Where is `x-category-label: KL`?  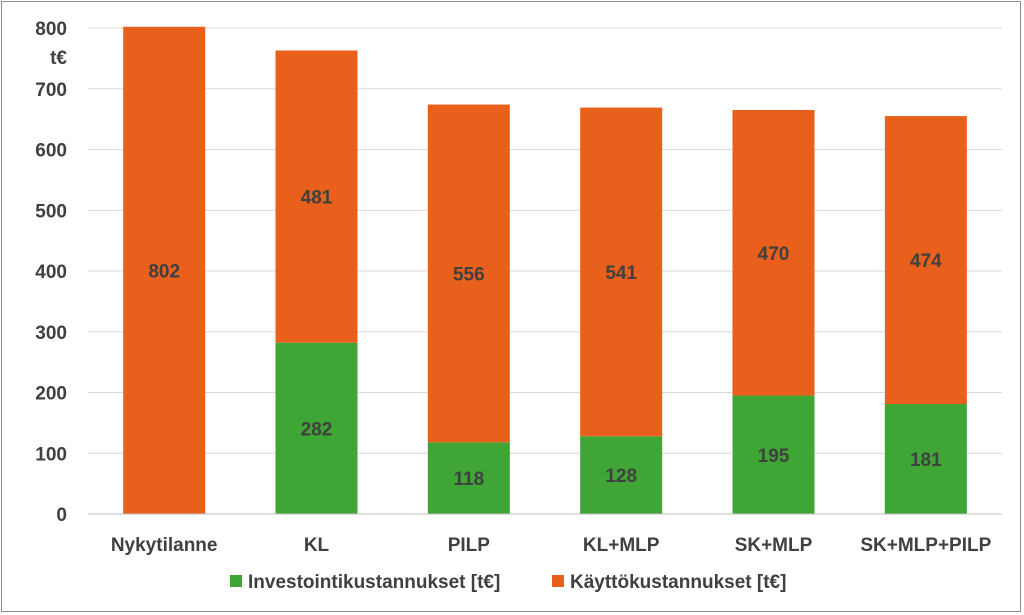
x-category-label: KL is located at coordinates (317, 545).